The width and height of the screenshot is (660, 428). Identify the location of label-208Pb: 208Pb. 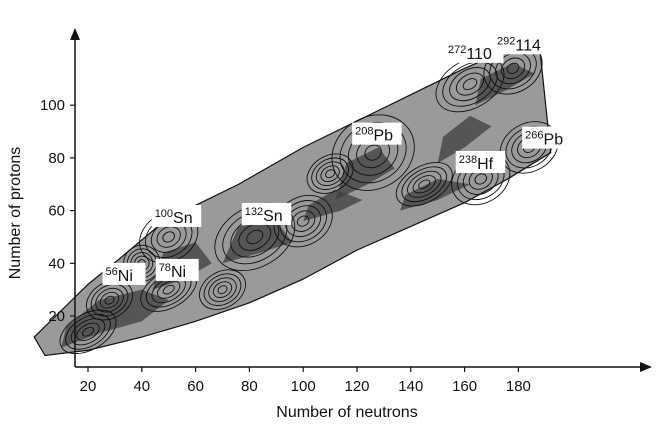
(377, 133).